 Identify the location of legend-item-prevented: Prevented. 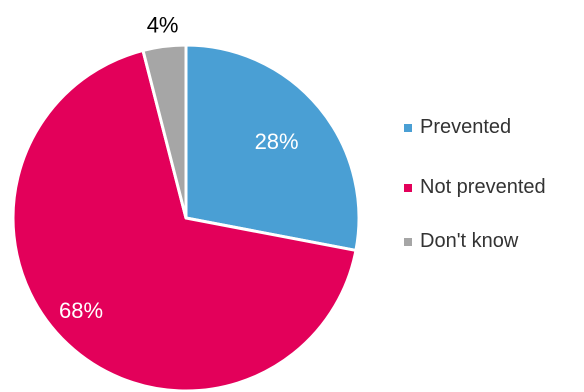
(492, 128).